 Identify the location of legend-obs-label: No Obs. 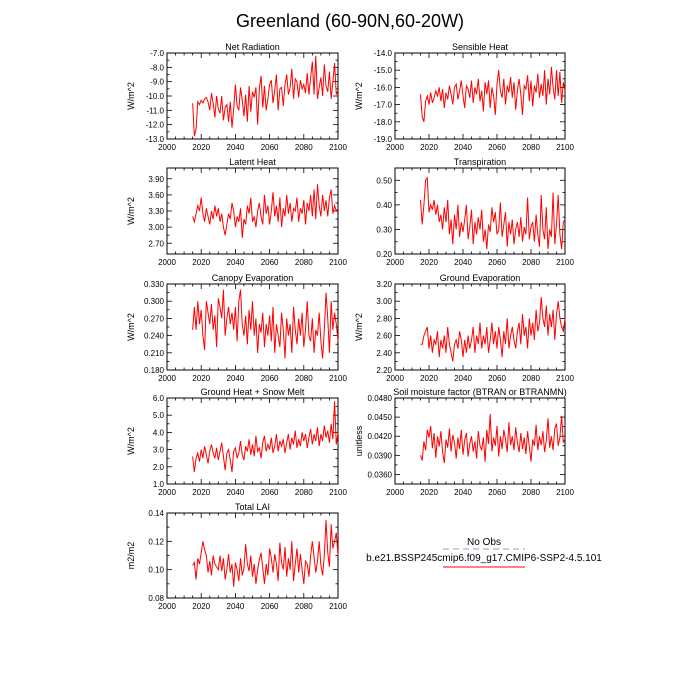
(484, 542).